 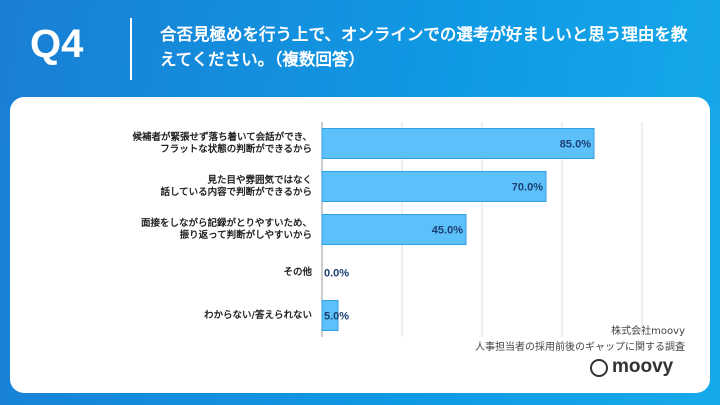 What do you see at coordinates (447, 230) in the screenshot?
I see `value-label: 45.0%` at bounding box center [447, 230].